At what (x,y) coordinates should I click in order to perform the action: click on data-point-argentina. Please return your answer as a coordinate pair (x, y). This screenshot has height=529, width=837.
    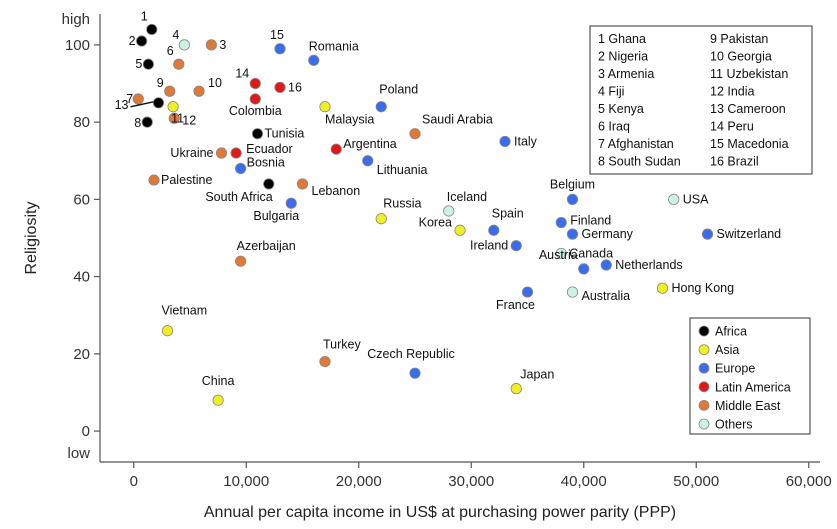
    Looking at the image, I should click on (336, 149).